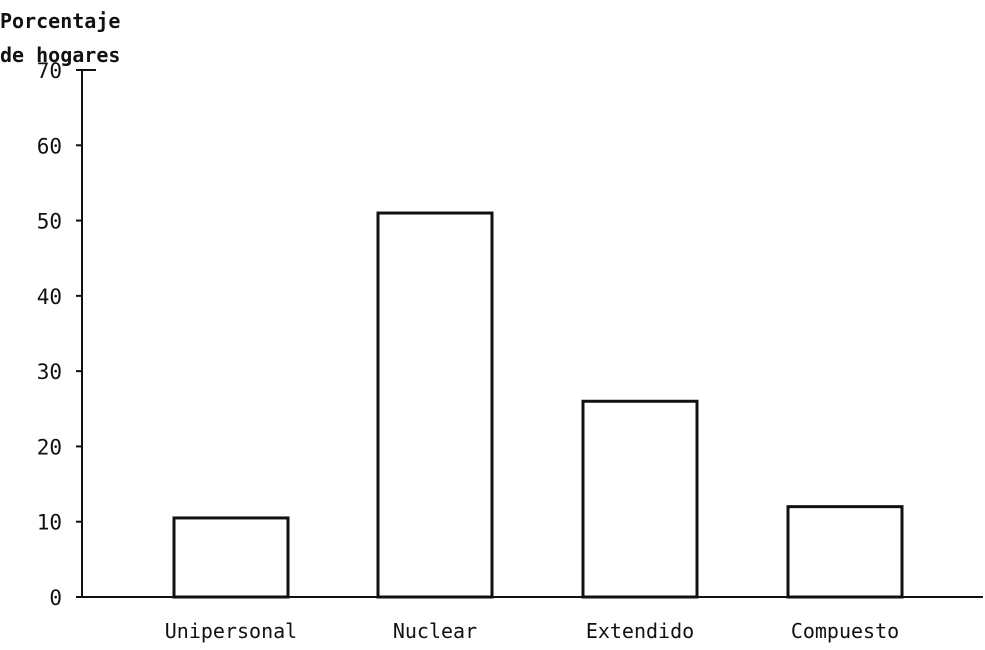 The image size is (985, 650). Describe the element at coordinates (49, 447) in the screenshot. I see `y-tick-label: 20` at that location.